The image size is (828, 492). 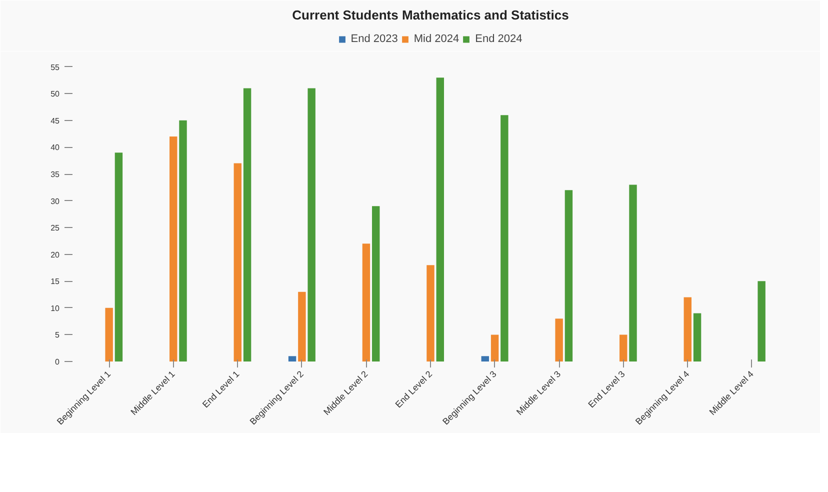 What do you see at coordinates (57, 335) in the screenshot?
I see `y-tick-label: 5` at bounding box center [57, 335].